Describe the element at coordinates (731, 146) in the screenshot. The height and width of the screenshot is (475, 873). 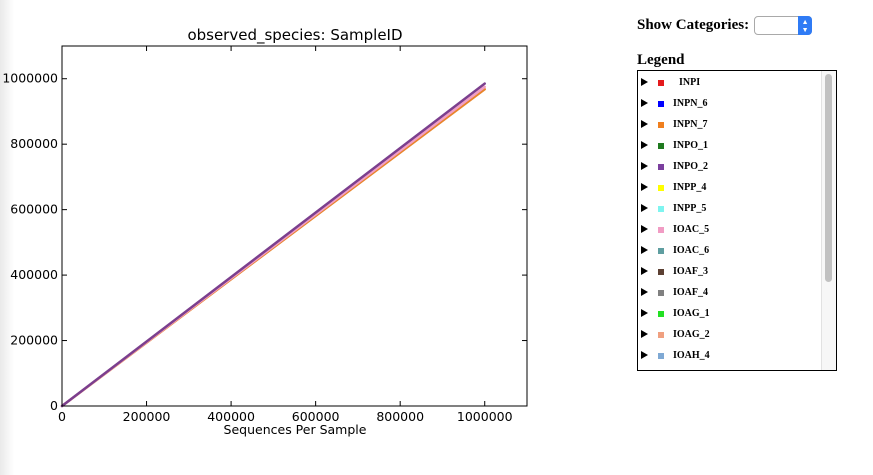
I see `legend-item: INPO_1` at that location.